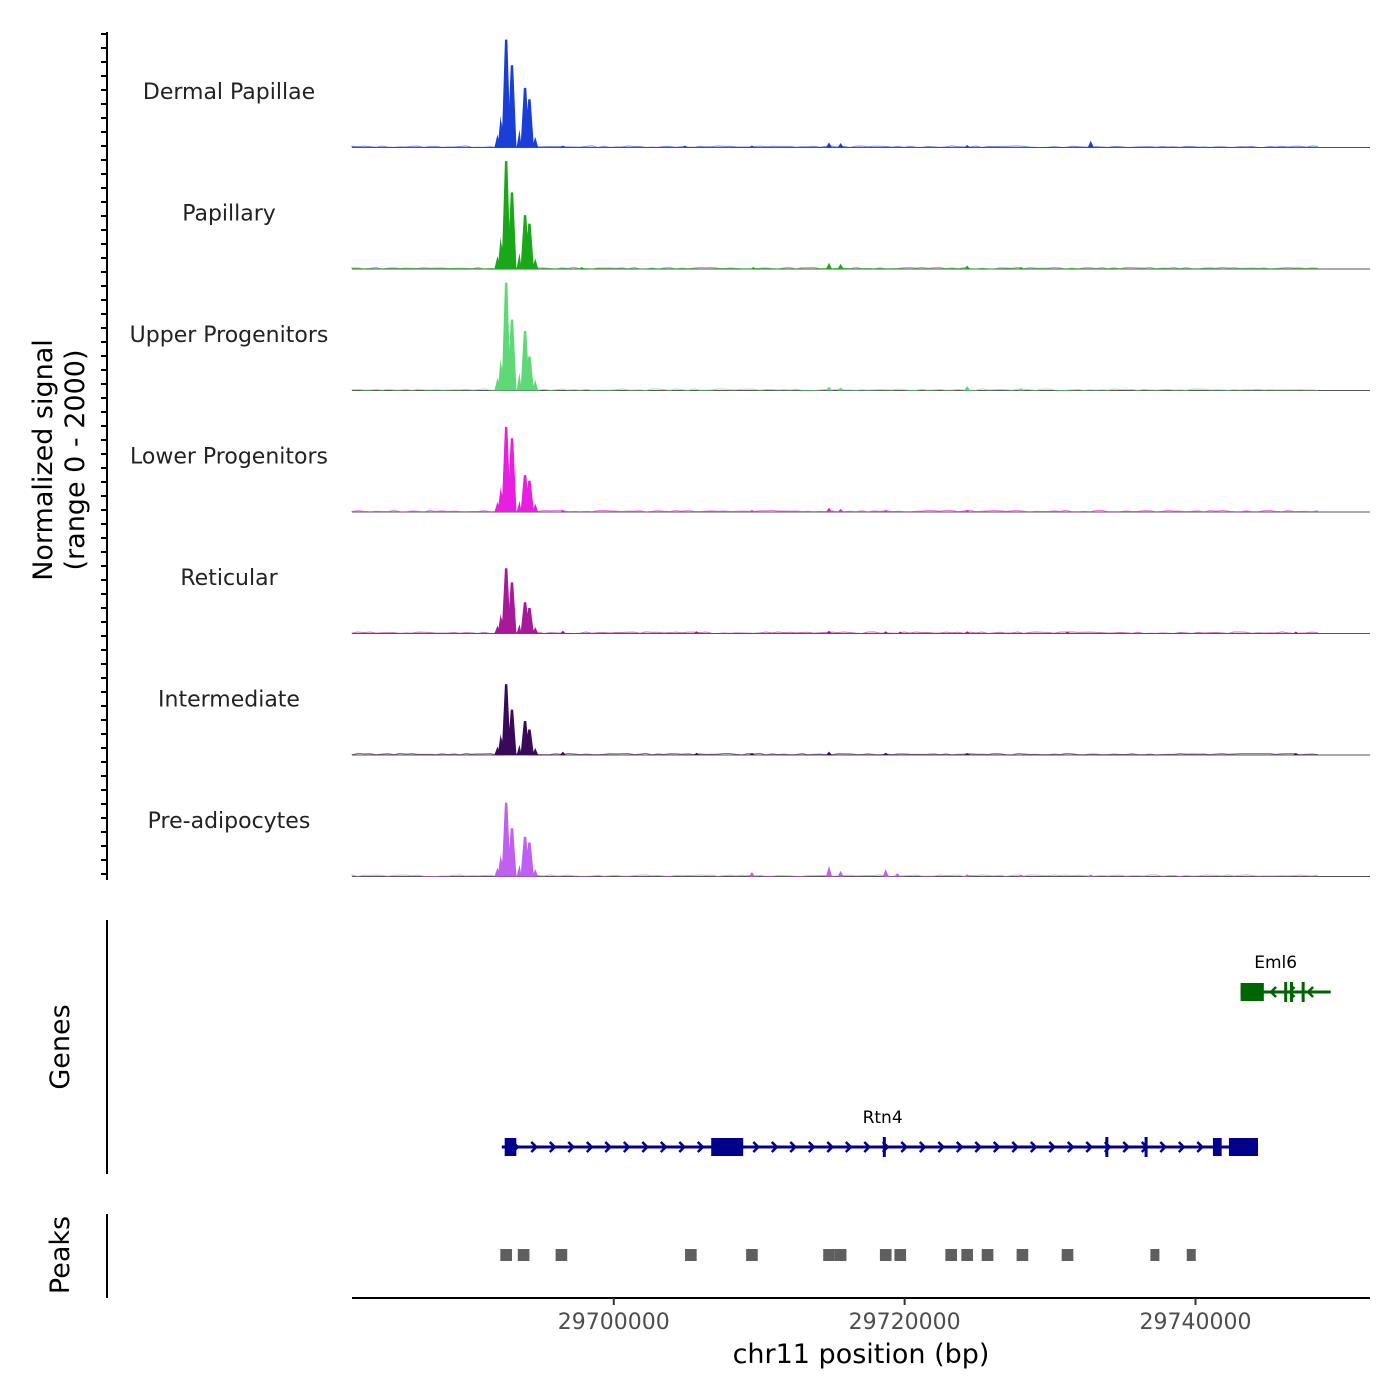  Describe the element at coordinates (756, 94) in the screenshot. I see `coverage-track: Dermal Papillae` at that location.